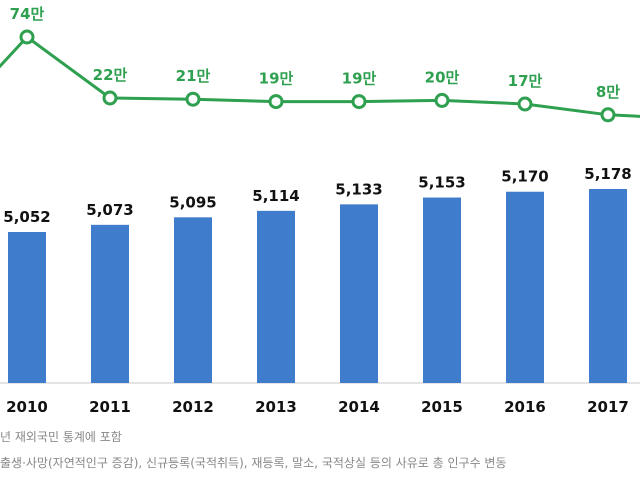 The image size is (640, 480). I want to click on line-value-label-2015: 20만, so click(442, 77).